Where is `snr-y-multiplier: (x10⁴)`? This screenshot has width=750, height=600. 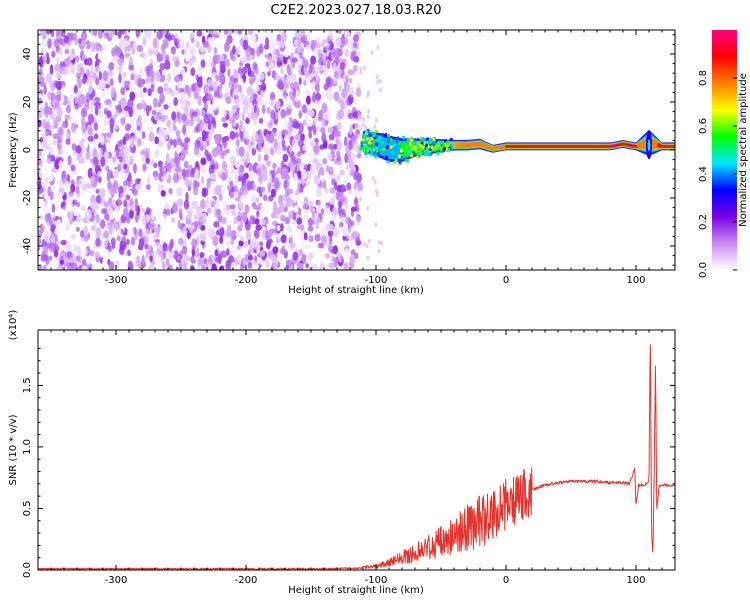
snr-y-multiplier: (x10⁴) is located at coordinates (13, 325).